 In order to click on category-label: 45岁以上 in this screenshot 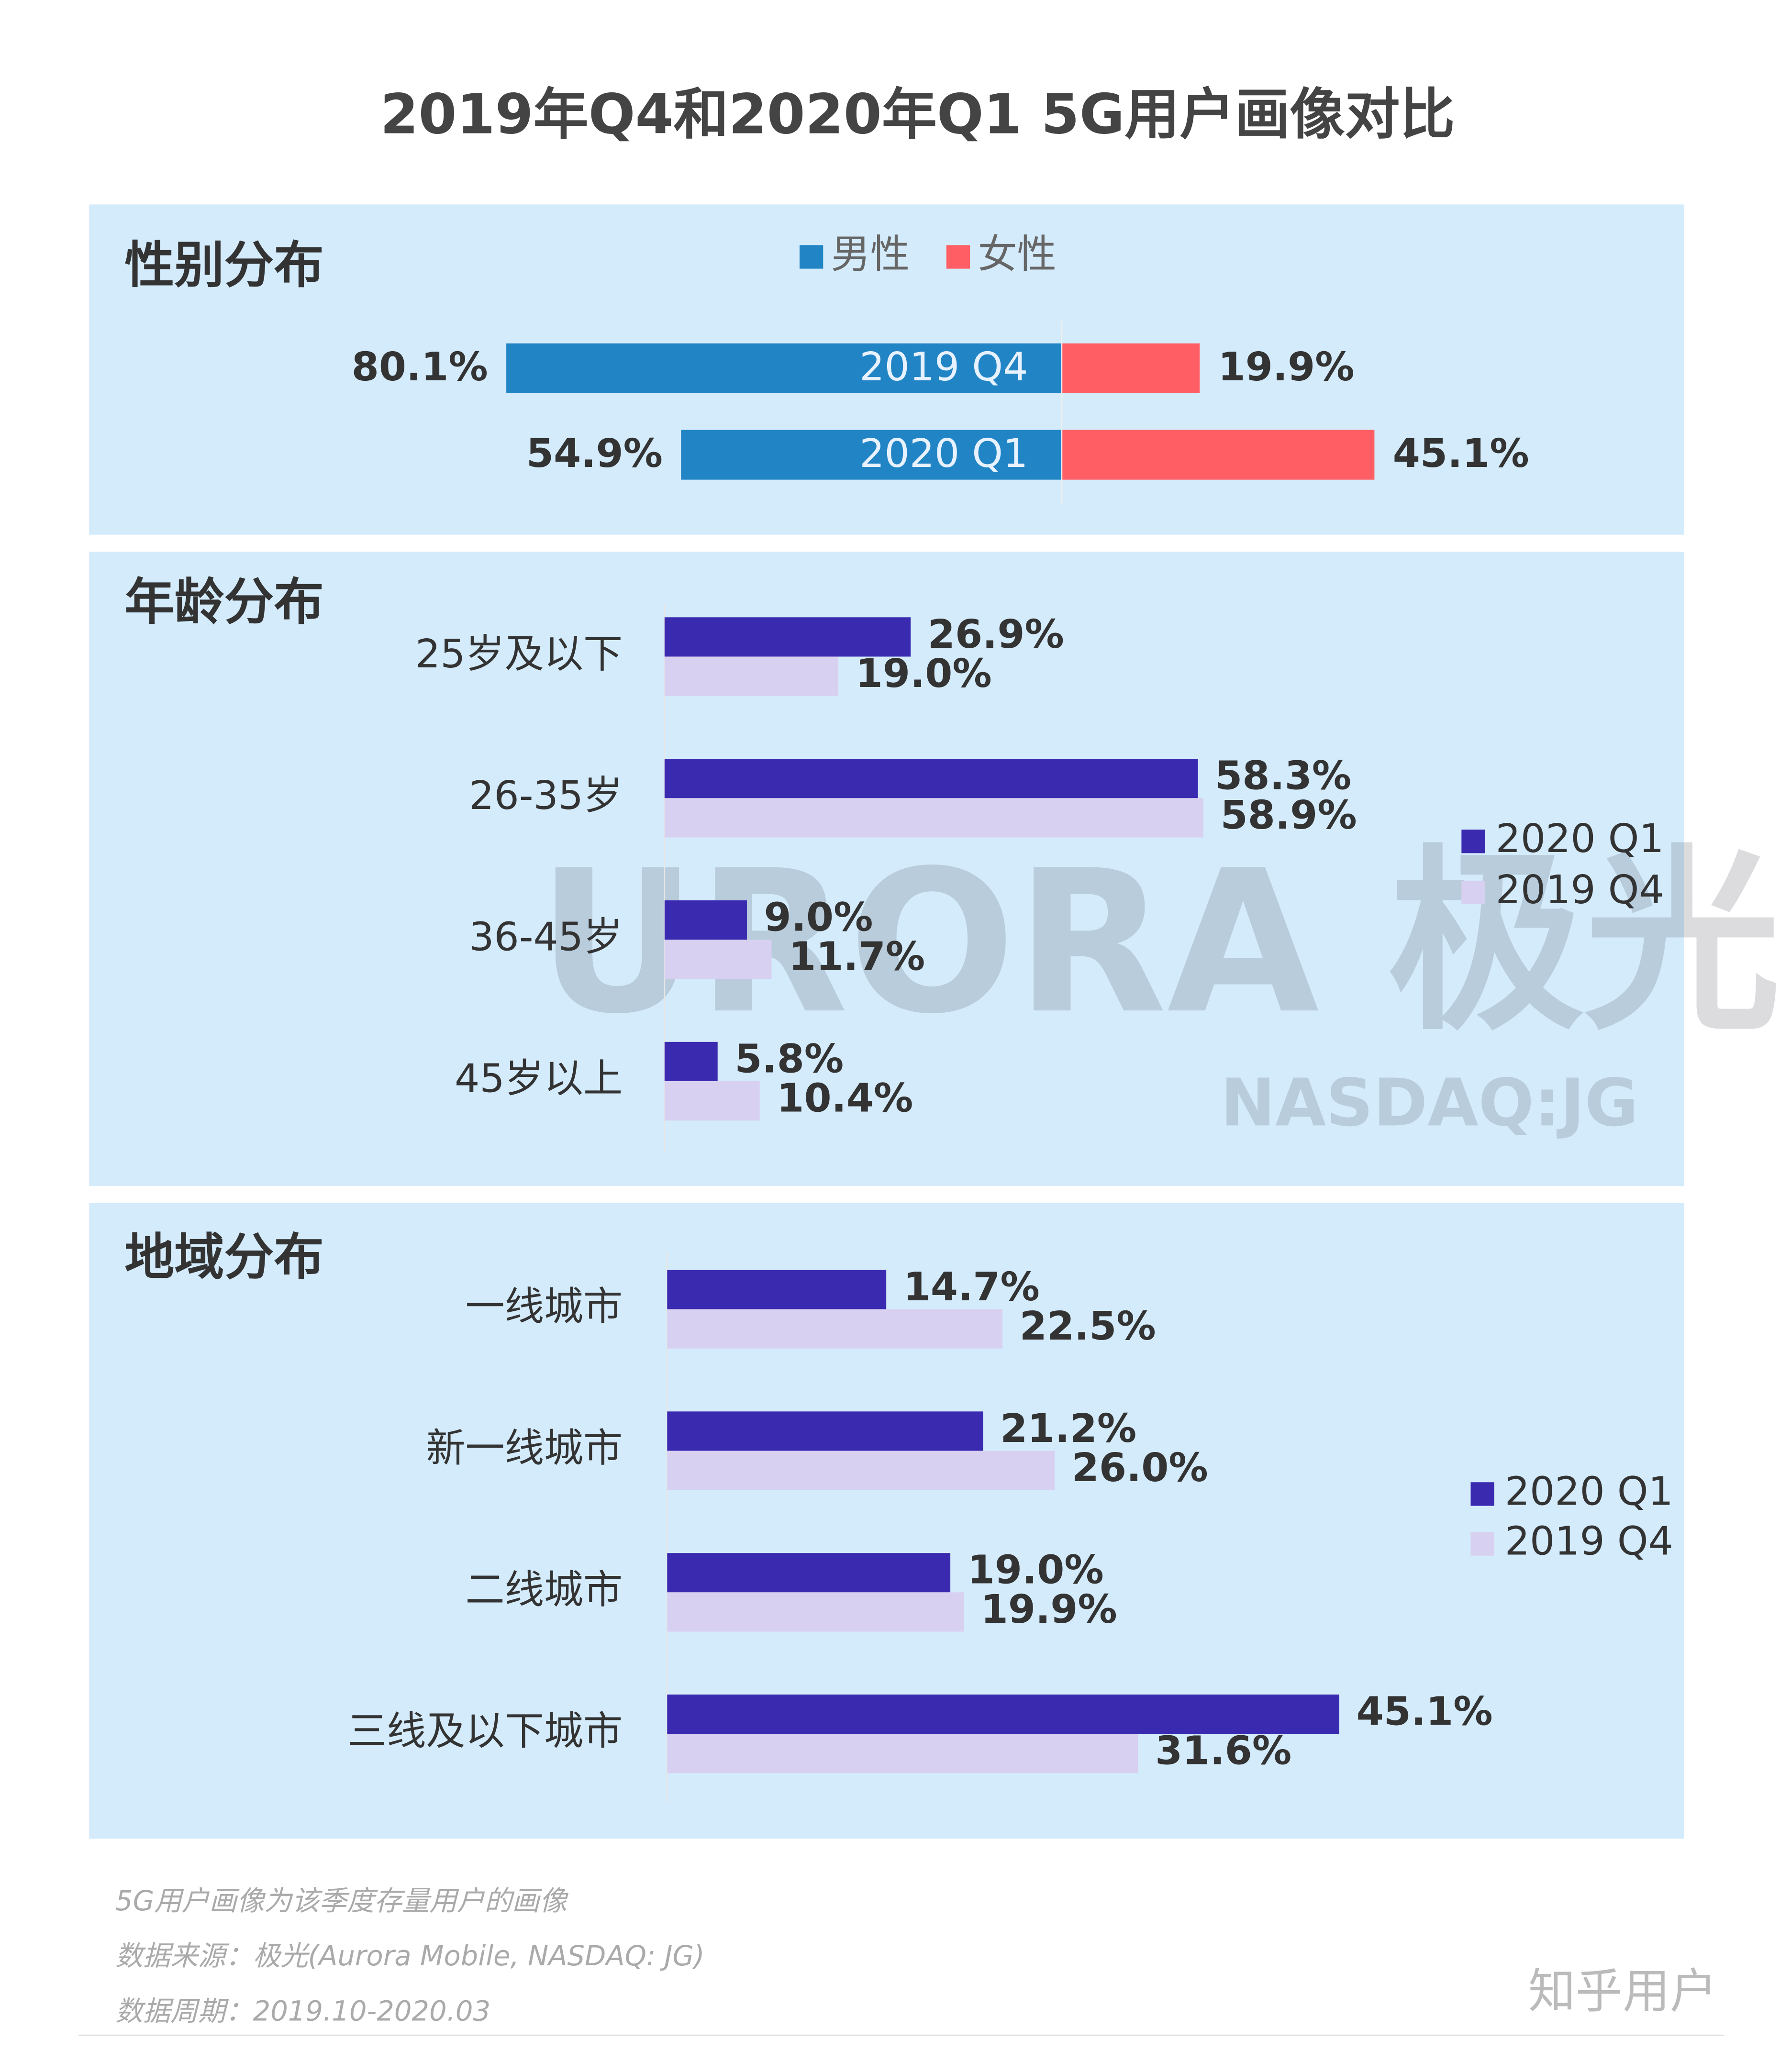, I will do `click(539, 1078)`.